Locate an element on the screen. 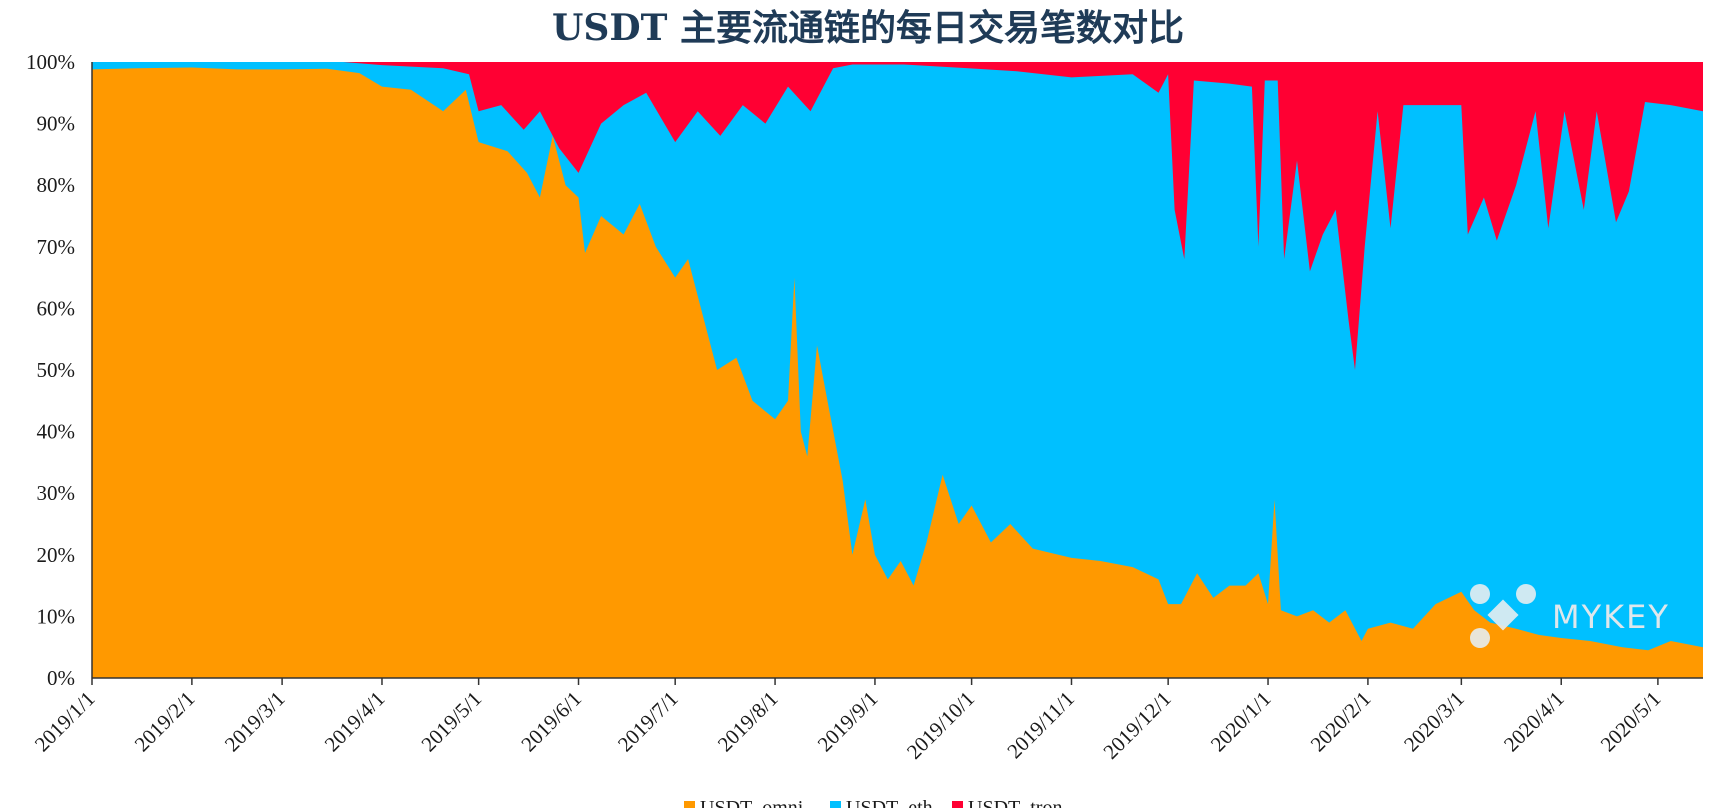 The image size is (1736, 808). x-tick-label: 2020/5/1 is located at coordinates (1631, 722).